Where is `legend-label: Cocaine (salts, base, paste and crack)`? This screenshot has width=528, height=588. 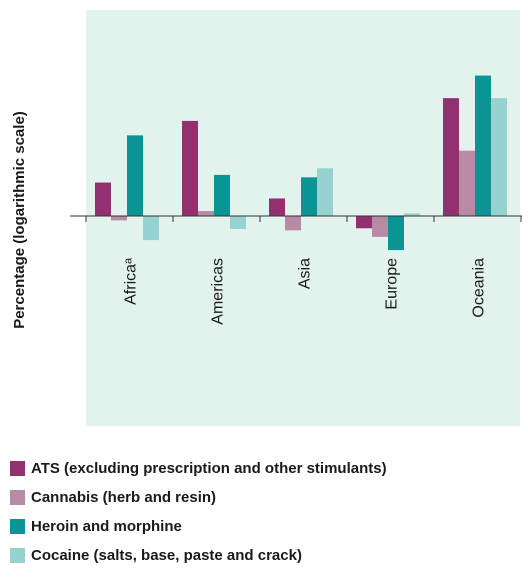 legend-label: Cocaine (salts, base, paste and crack) is located at coordinates (166, 555).